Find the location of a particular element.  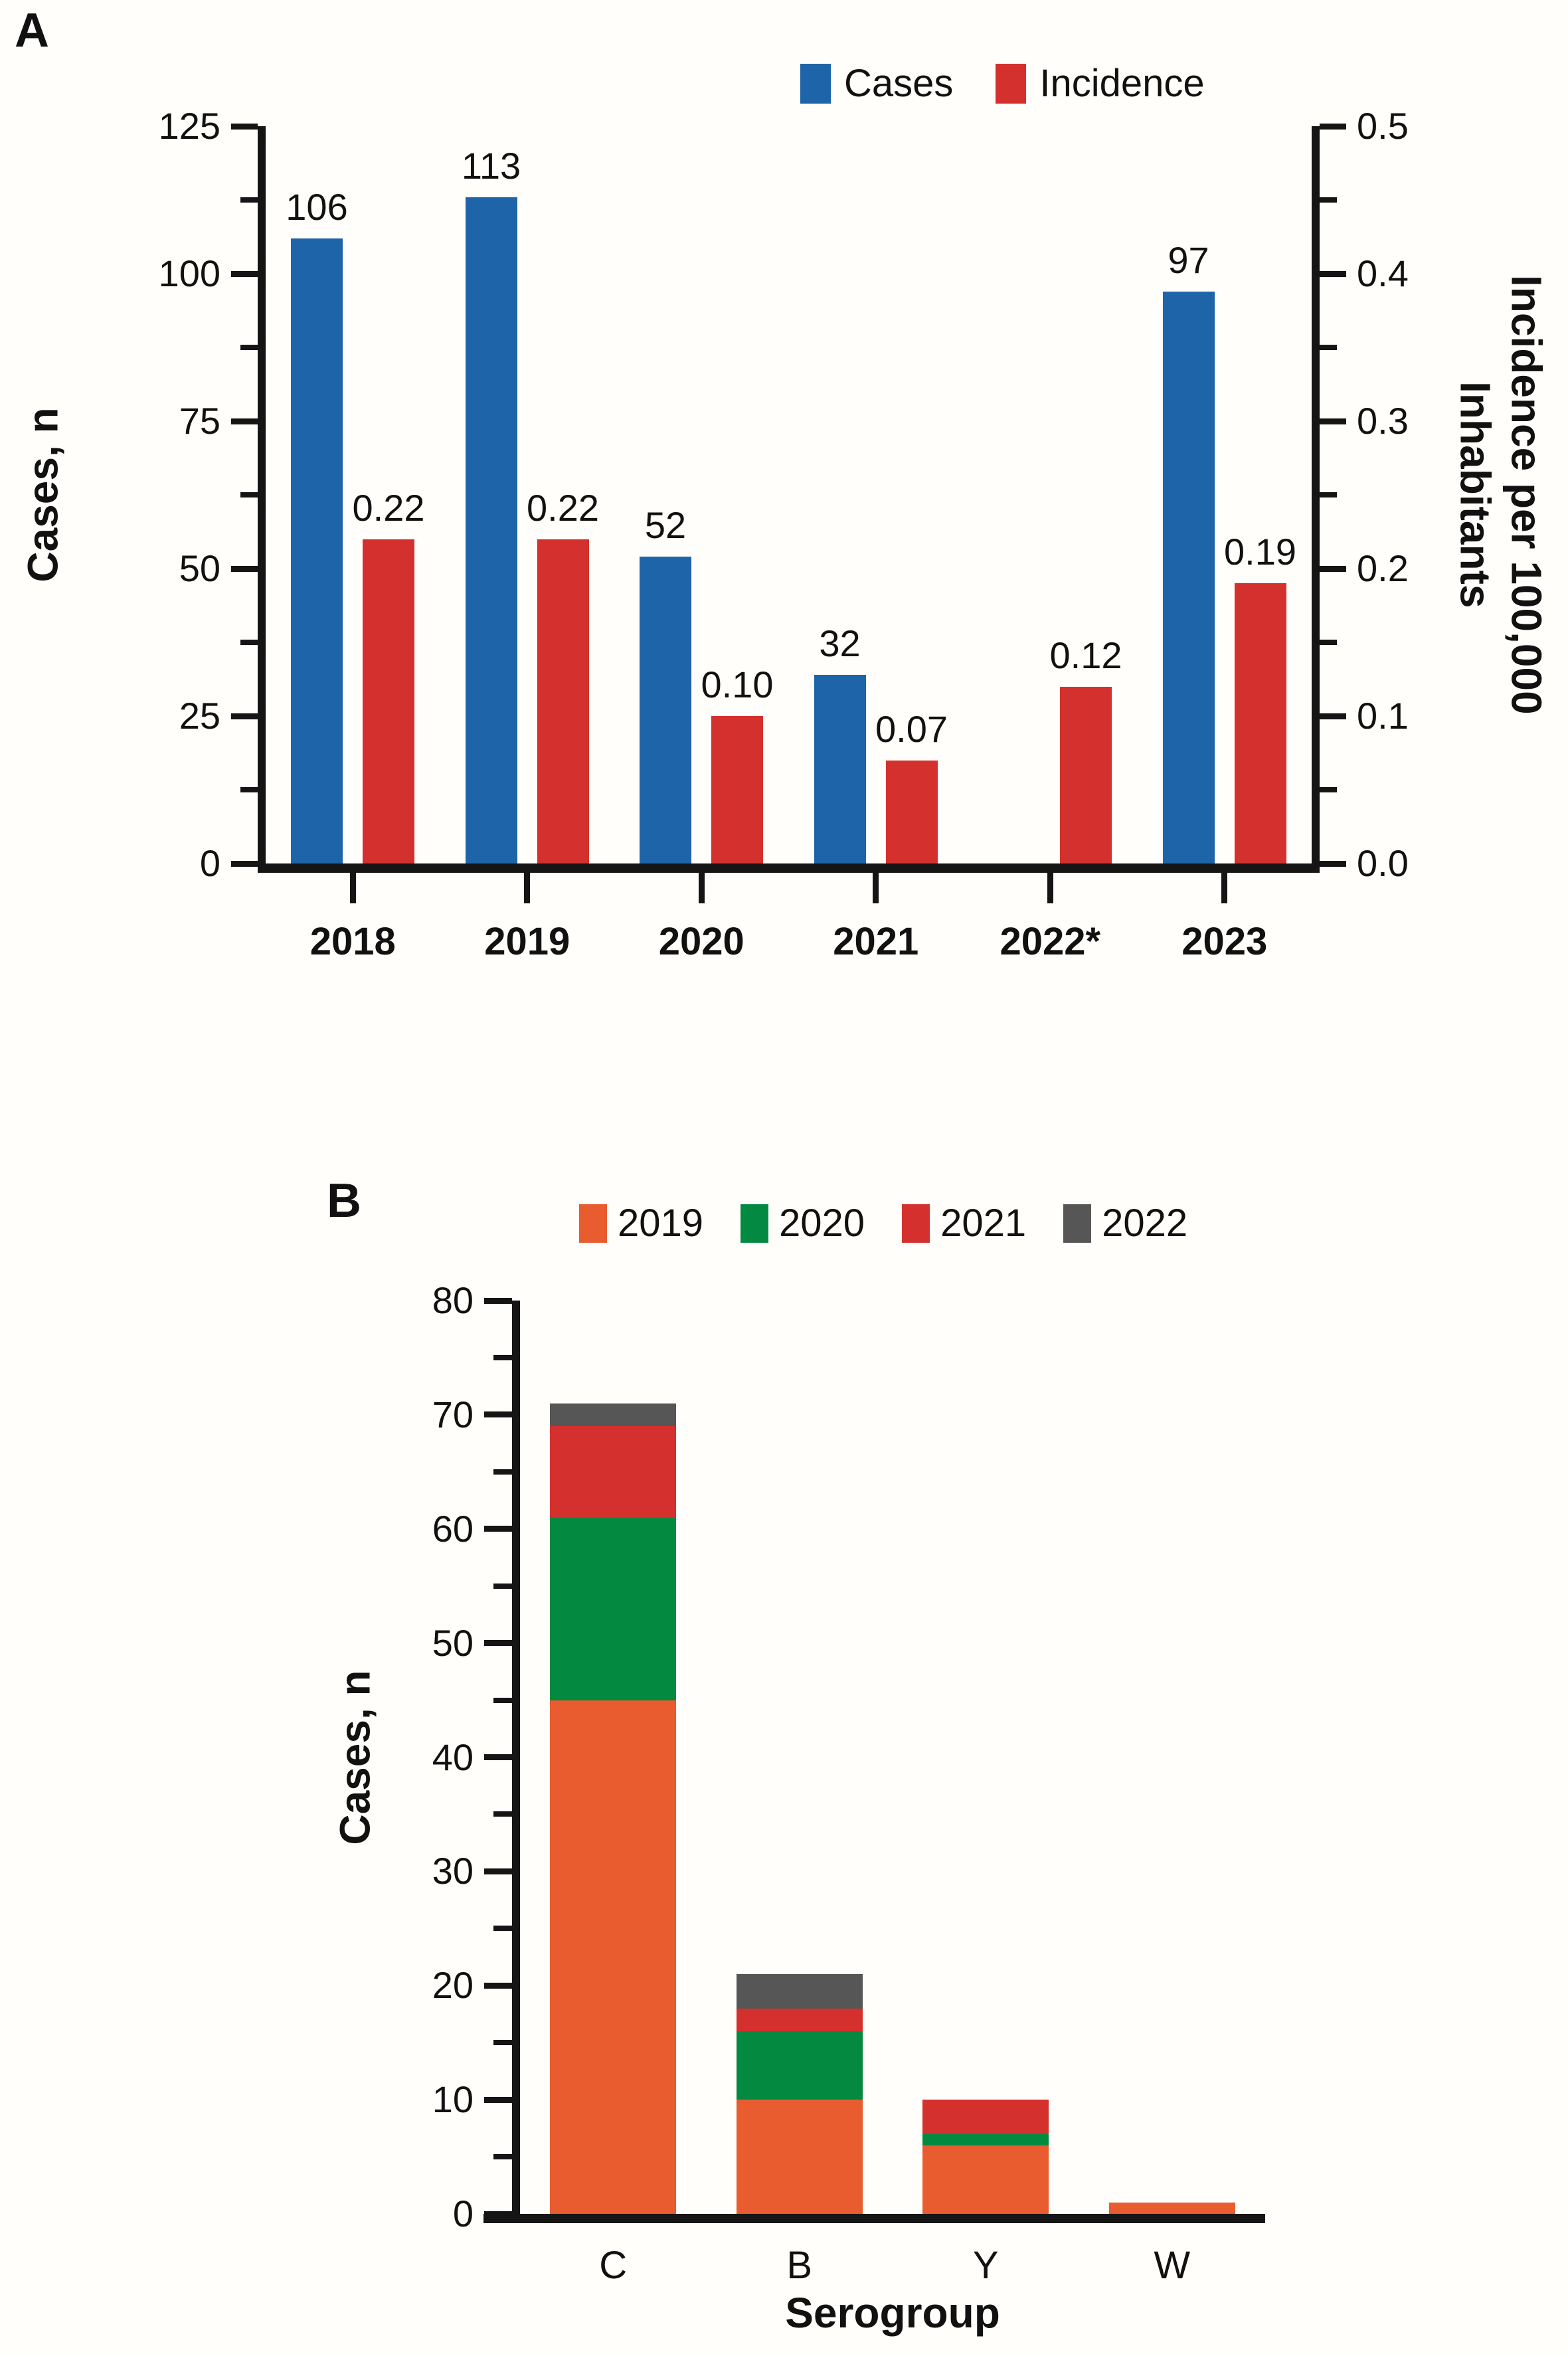

panel-a-left-axis-line is located at coordinates (262, 500).